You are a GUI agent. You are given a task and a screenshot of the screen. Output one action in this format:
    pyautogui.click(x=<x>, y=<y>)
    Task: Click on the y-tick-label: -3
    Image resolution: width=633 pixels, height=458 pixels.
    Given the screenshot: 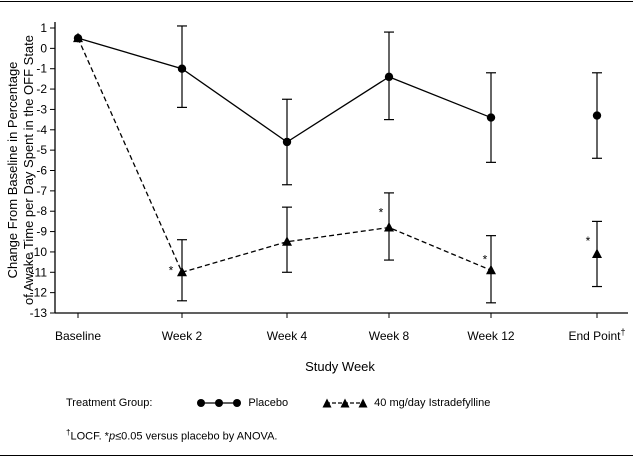 What is the action you would take?
    pyautogui.click(x=41, y=109)
    